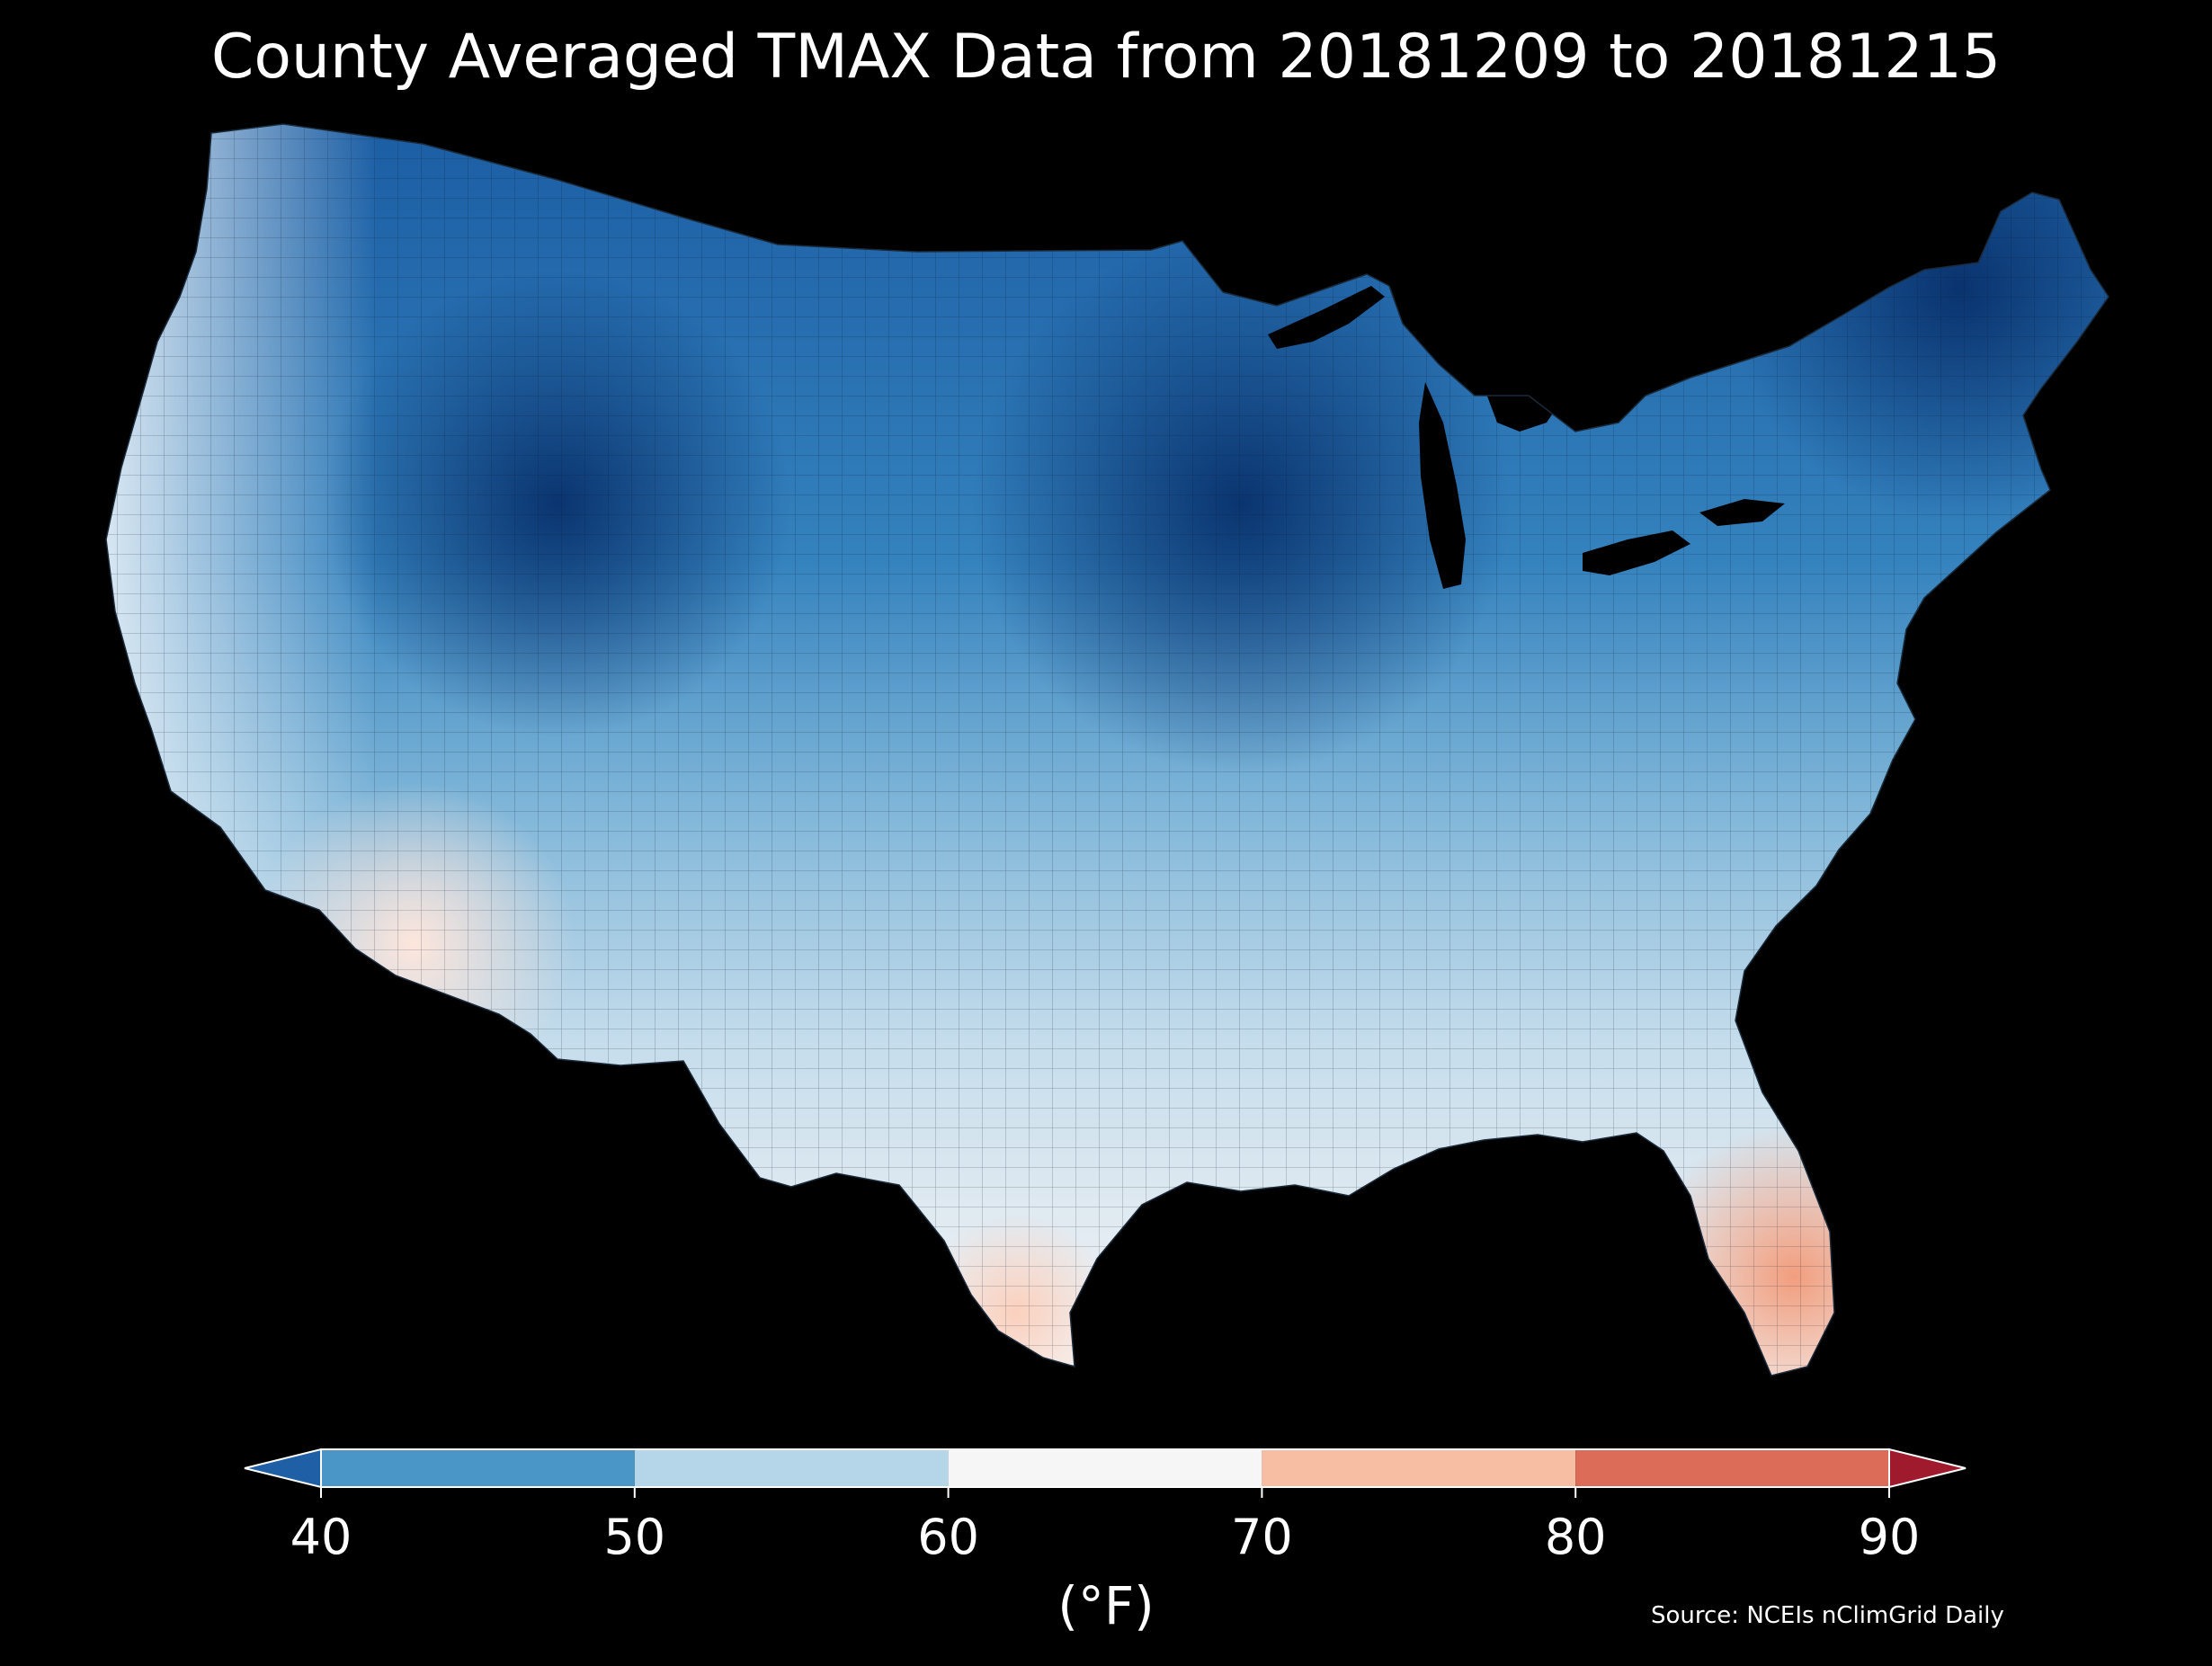 Image resolution: width=2212 pixels, height=1666 pixels. What do you see at coordinates (1927, 1468) in the screenshot?
I see `colorbar-extend-over` at bounding box center [1927, 1468].